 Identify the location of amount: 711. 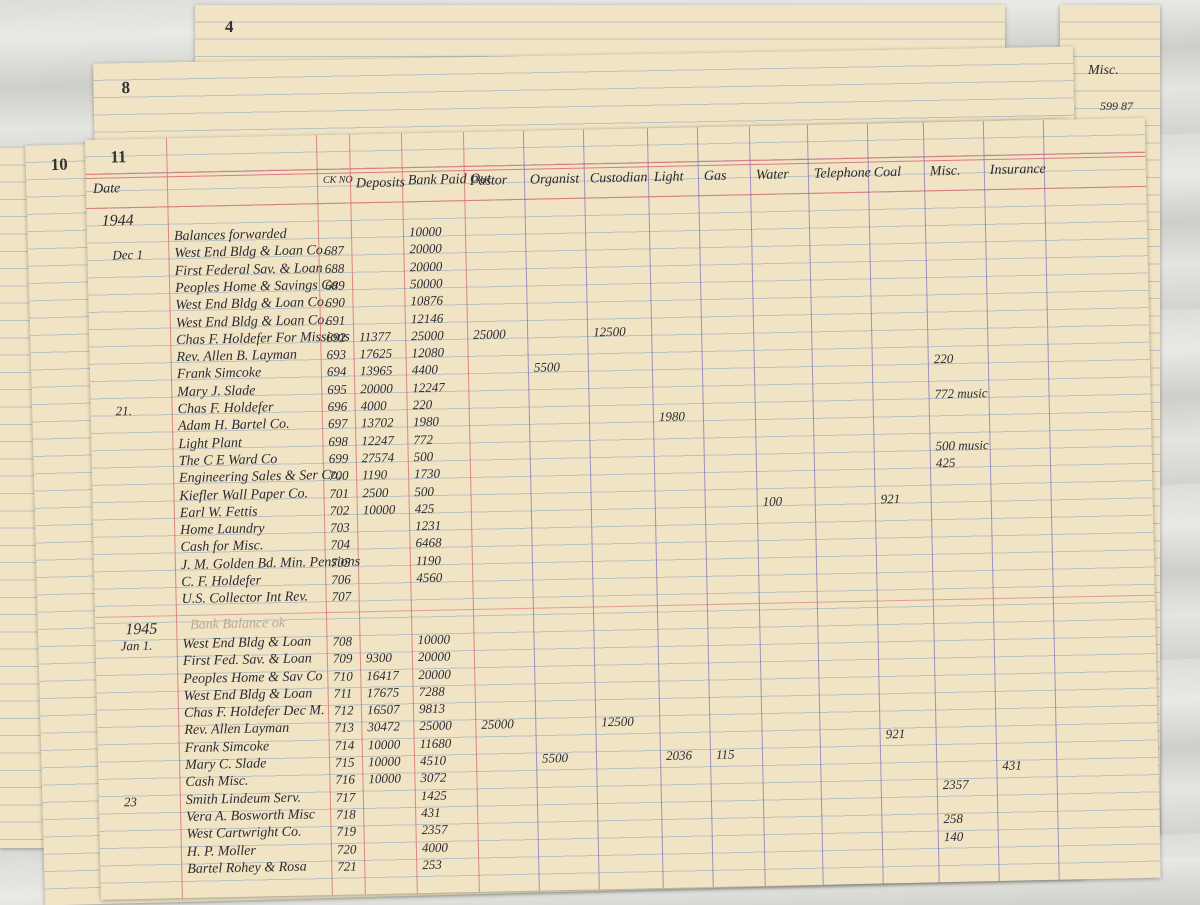
(343, 693).